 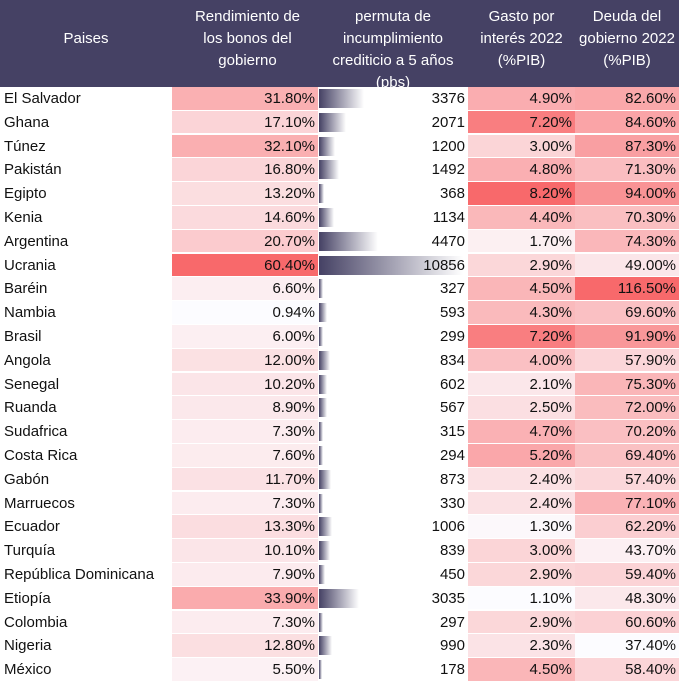 What do you see at coordinates (627, 645) in the screenshot?
I see `government-debt-cell: 37.40%` at bounding box center [627, 645].